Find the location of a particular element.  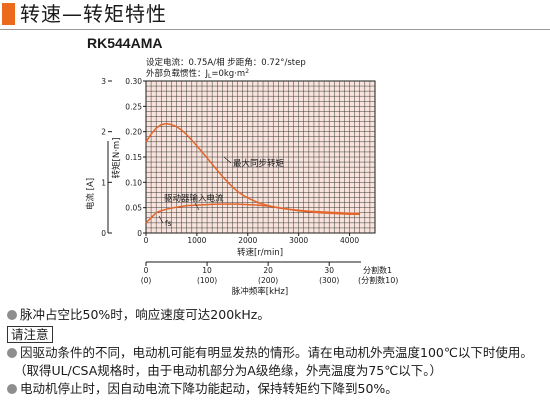

condition-line-2: 外部负载惯性：JL=0kg·m2 is located at coordinates (197, 74).